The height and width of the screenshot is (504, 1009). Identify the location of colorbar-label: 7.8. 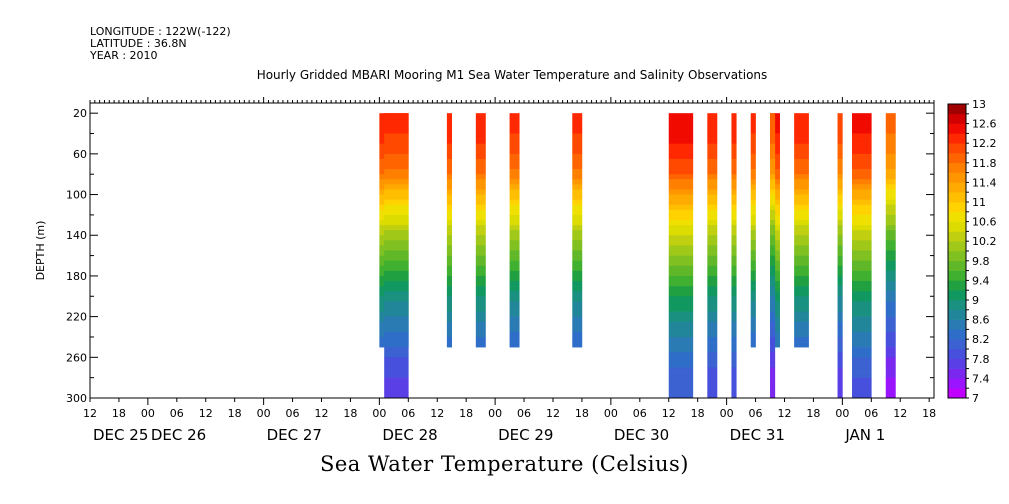
(981, 359).